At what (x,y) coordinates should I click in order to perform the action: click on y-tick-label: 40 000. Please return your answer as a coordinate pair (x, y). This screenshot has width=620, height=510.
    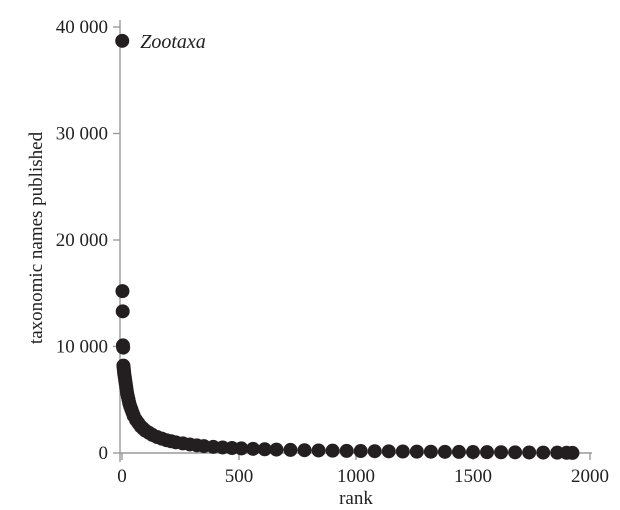
    Looking at the image, I should click on (82, 27).